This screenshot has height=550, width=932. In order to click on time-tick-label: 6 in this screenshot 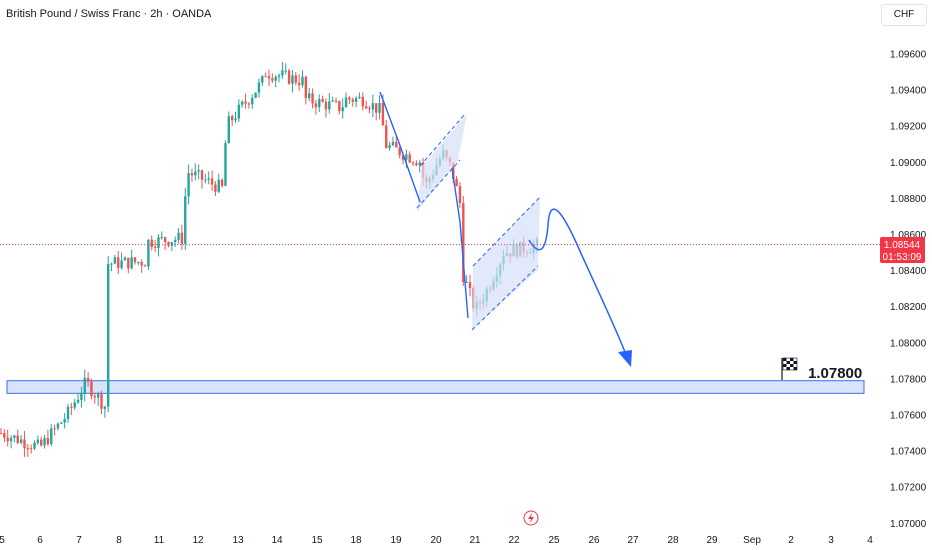, I will do `click(40, 540)`.